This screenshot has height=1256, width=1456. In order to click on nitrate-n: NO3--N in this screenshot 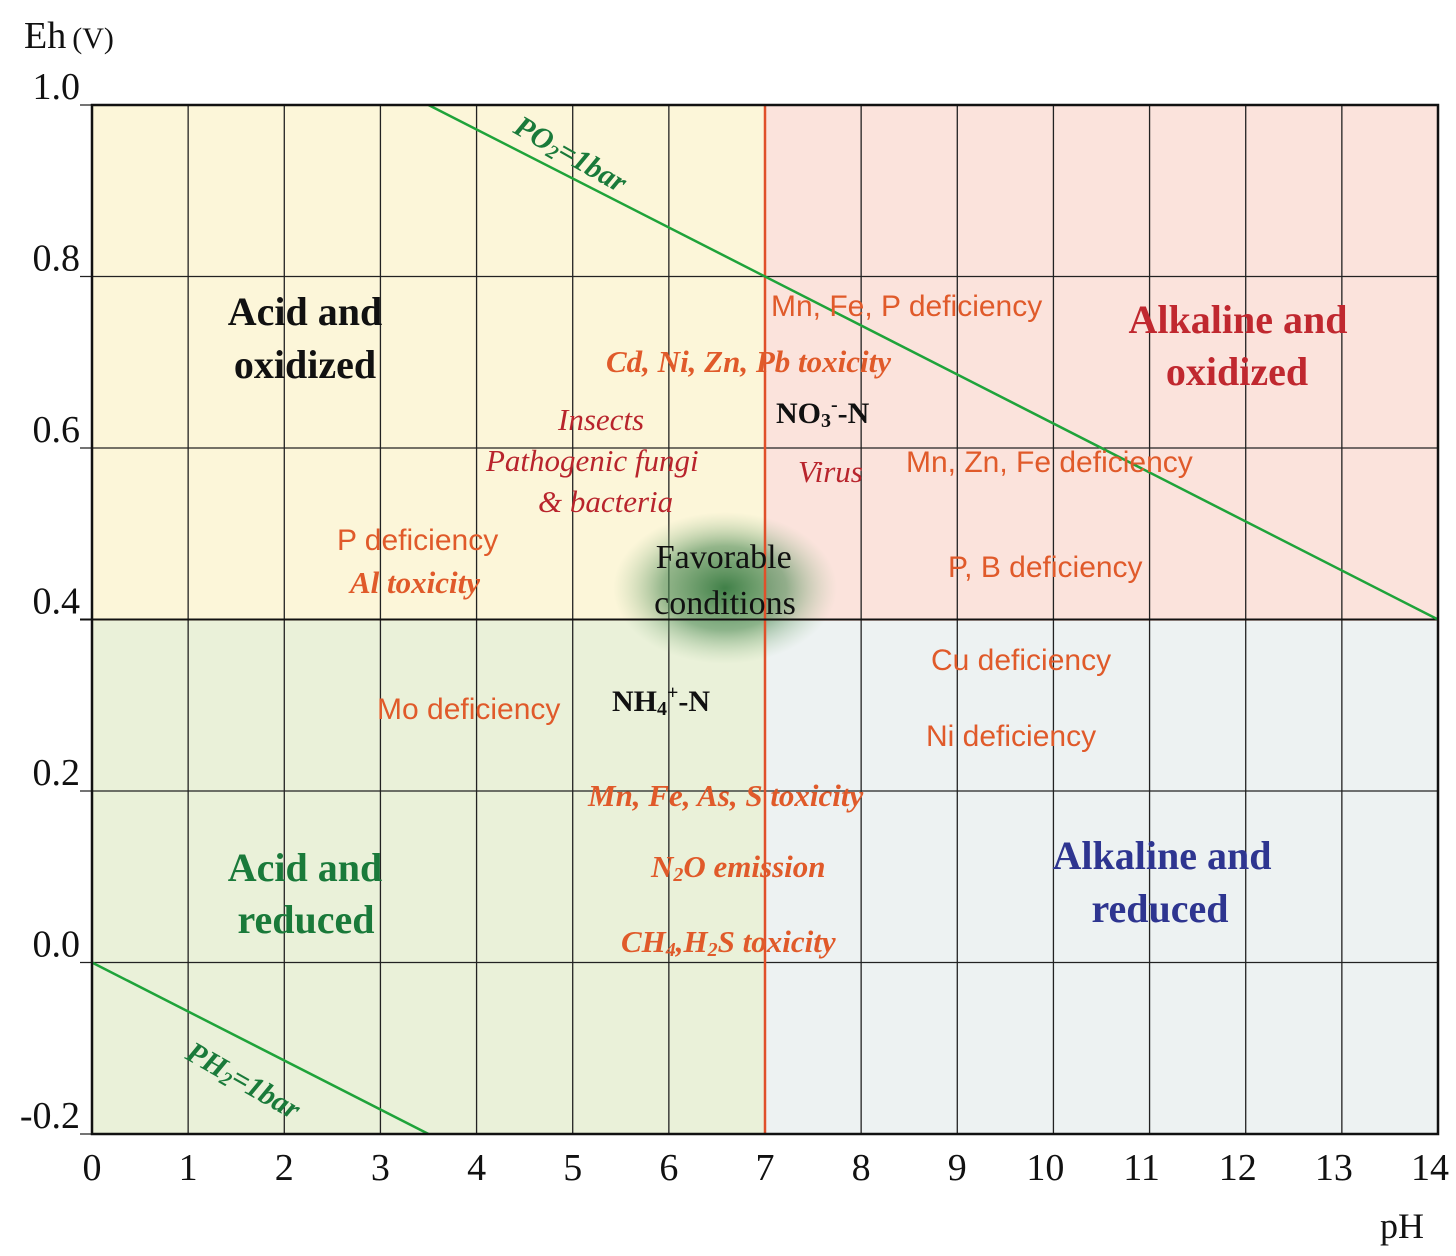, I will do `click(823, 413)`.